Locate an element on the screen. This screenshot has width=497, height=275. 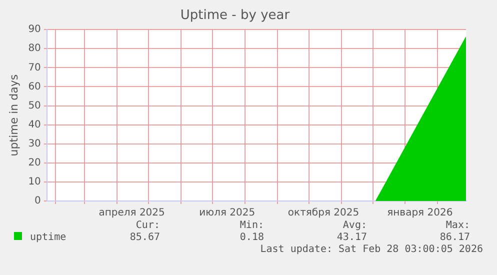
x-tick-label: октября 2025 is located at coordinates (324, 213).